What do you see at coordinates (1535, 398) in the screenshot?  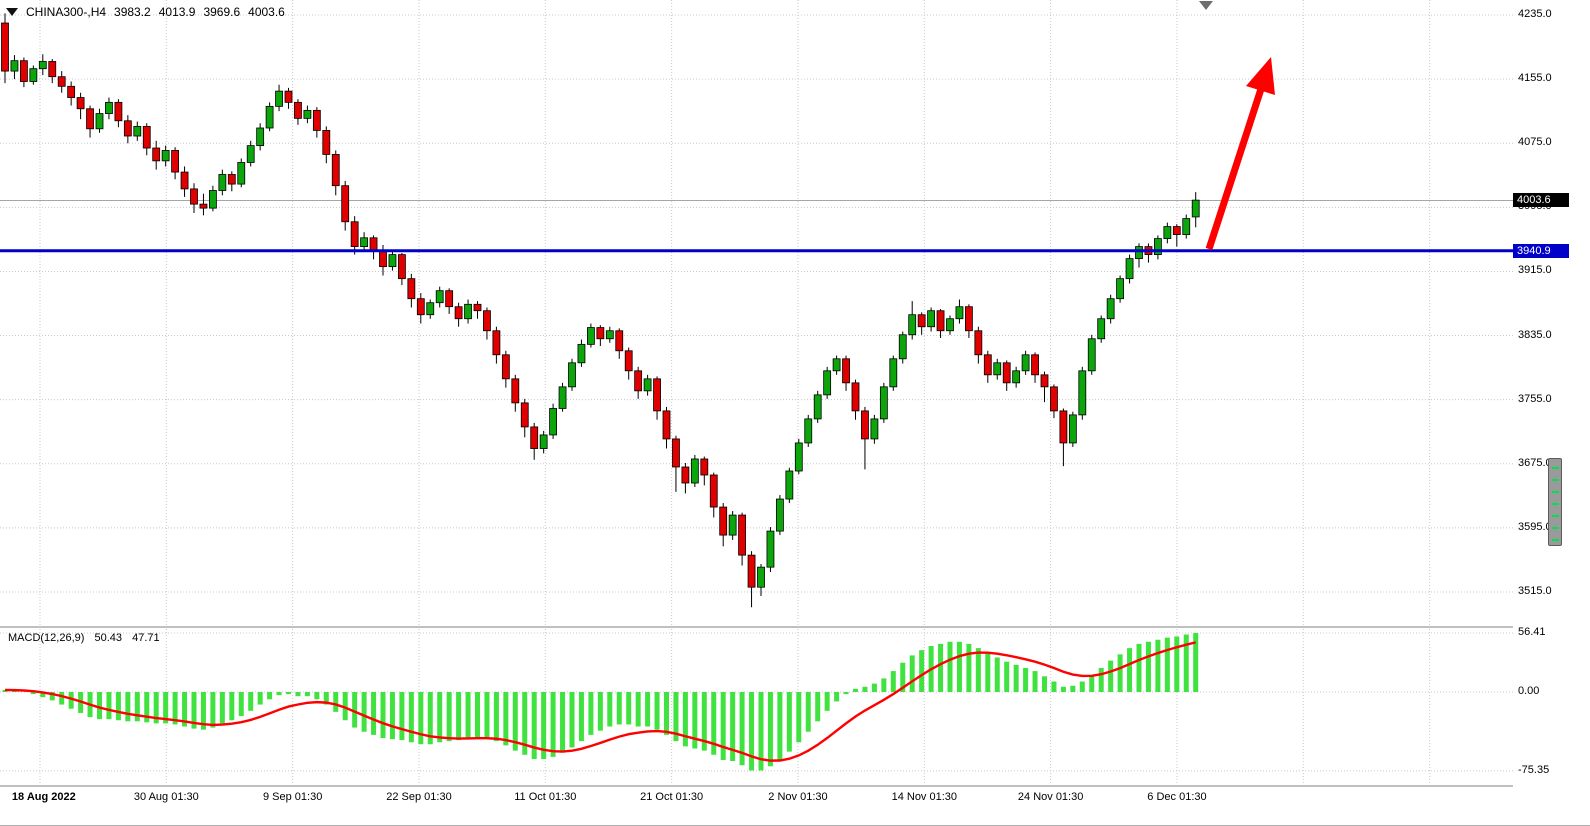 I see `price-axis-label: 3755.0` at bounding box center [1535, 398].